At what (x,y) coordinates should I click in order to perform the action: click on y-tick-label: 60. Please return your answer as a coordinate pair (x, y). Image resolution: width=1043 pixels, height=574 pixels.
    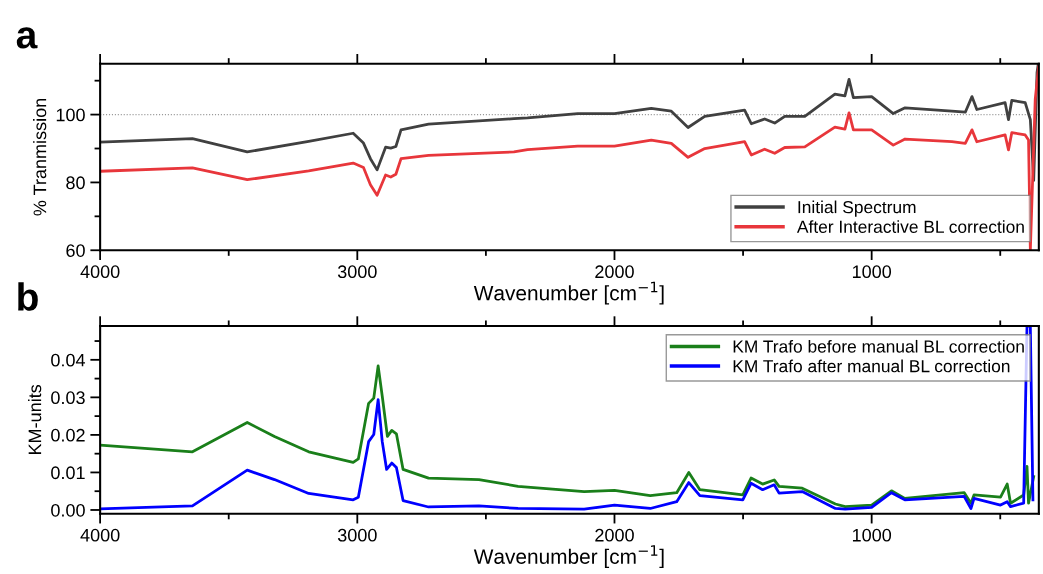
    Looking at the image, I should click on (75, 250).